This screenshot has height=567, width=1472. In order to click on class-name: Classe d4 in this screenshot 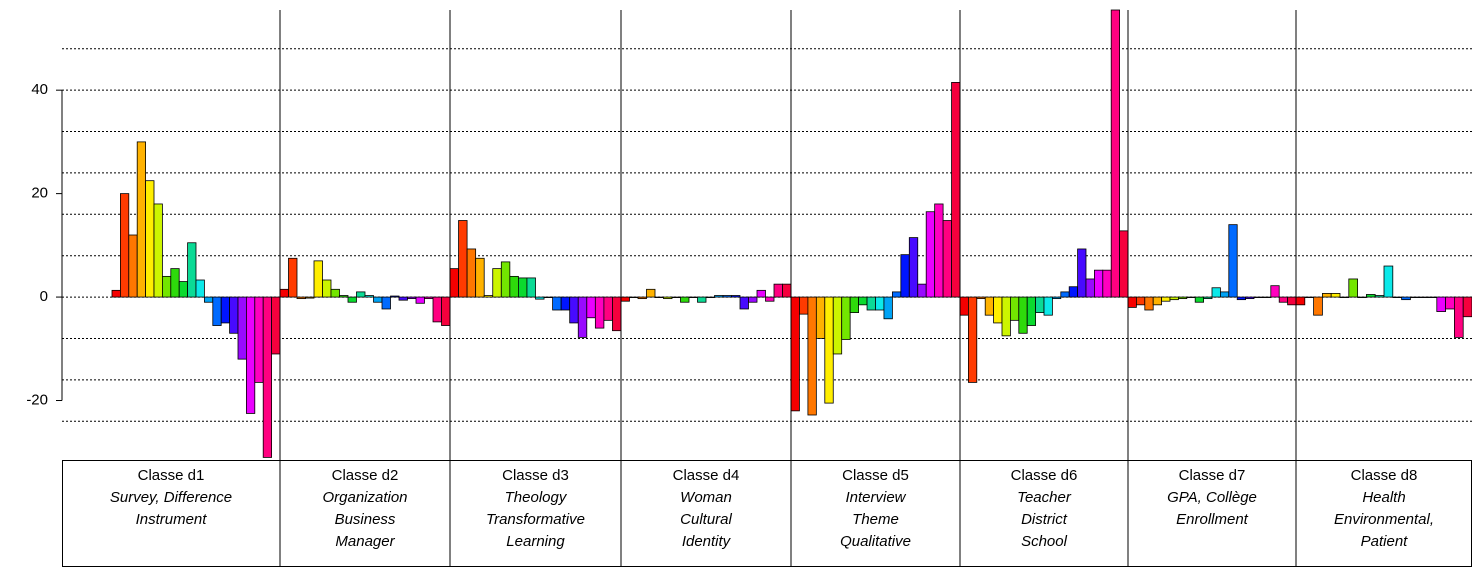, I will do `click(706, 475)`.